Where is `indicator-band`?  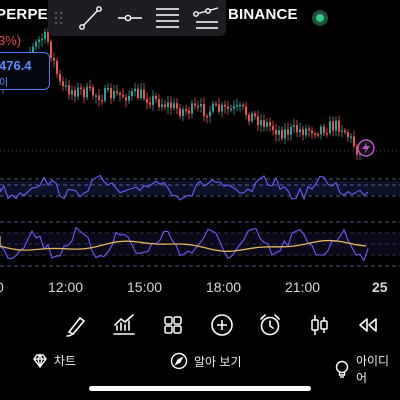
indicator-band is located at coordinates (200, 188).